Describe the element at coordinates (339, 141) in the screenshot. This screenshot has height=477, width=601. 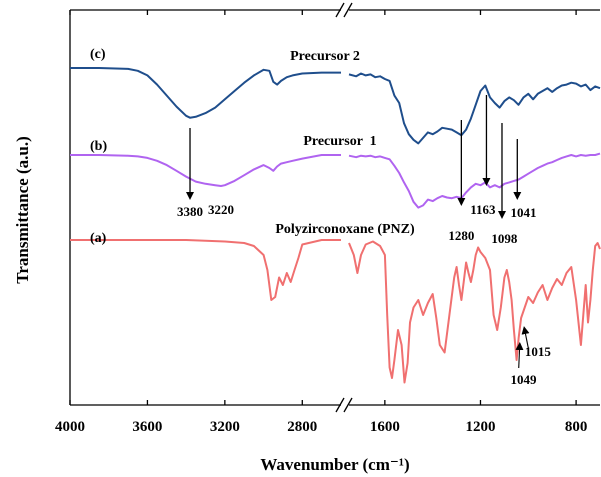
I see `series-b-name: Precursor 1` at that location.